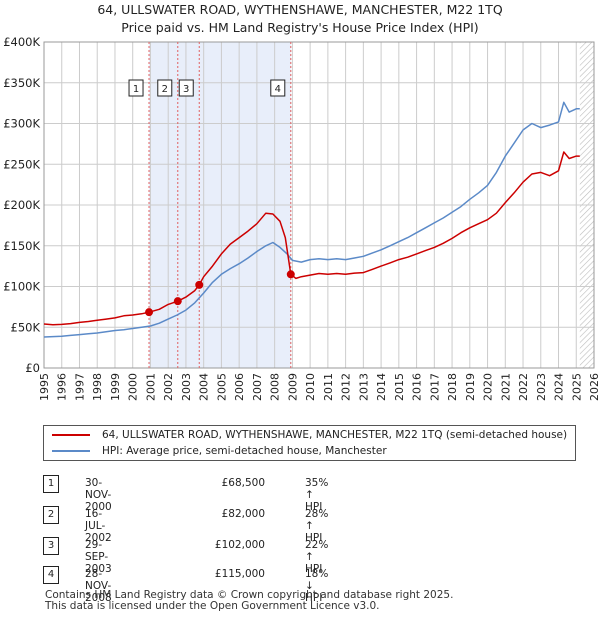 This screenshot has height=620, width=600. I want to click on x-tick-label: 2005, so click(221, 387).